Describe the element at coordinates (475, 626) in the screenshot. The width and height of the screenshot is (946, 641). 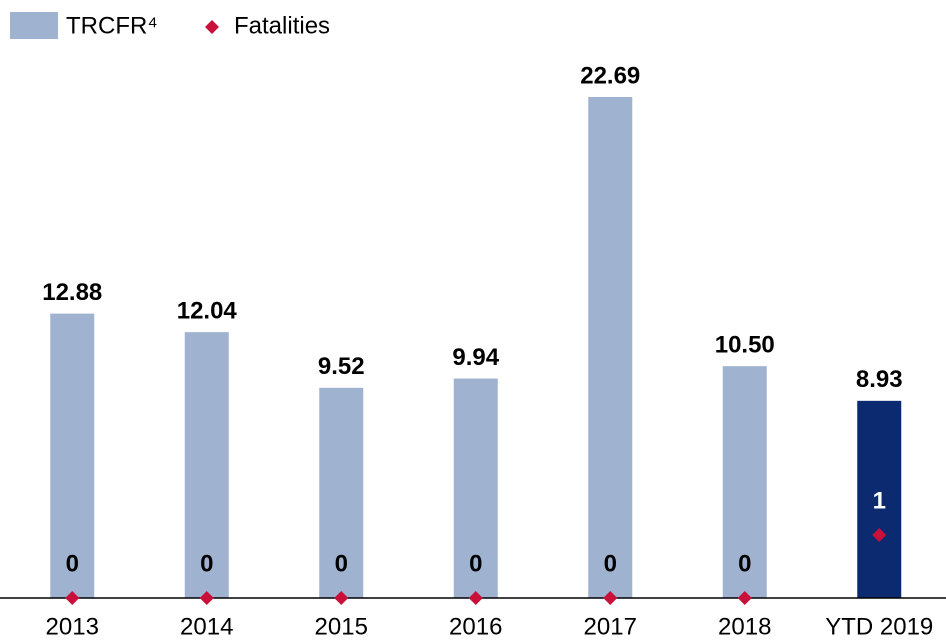
I see `x-tick-label: 2016` at that location.